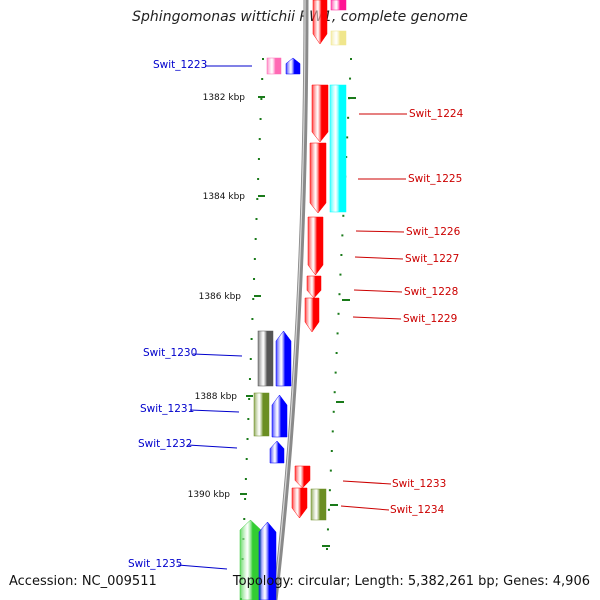 The width and height of the screenshot is (600, 600). I want to click on kbp-label: 1384 kbp, so click(224, 197).